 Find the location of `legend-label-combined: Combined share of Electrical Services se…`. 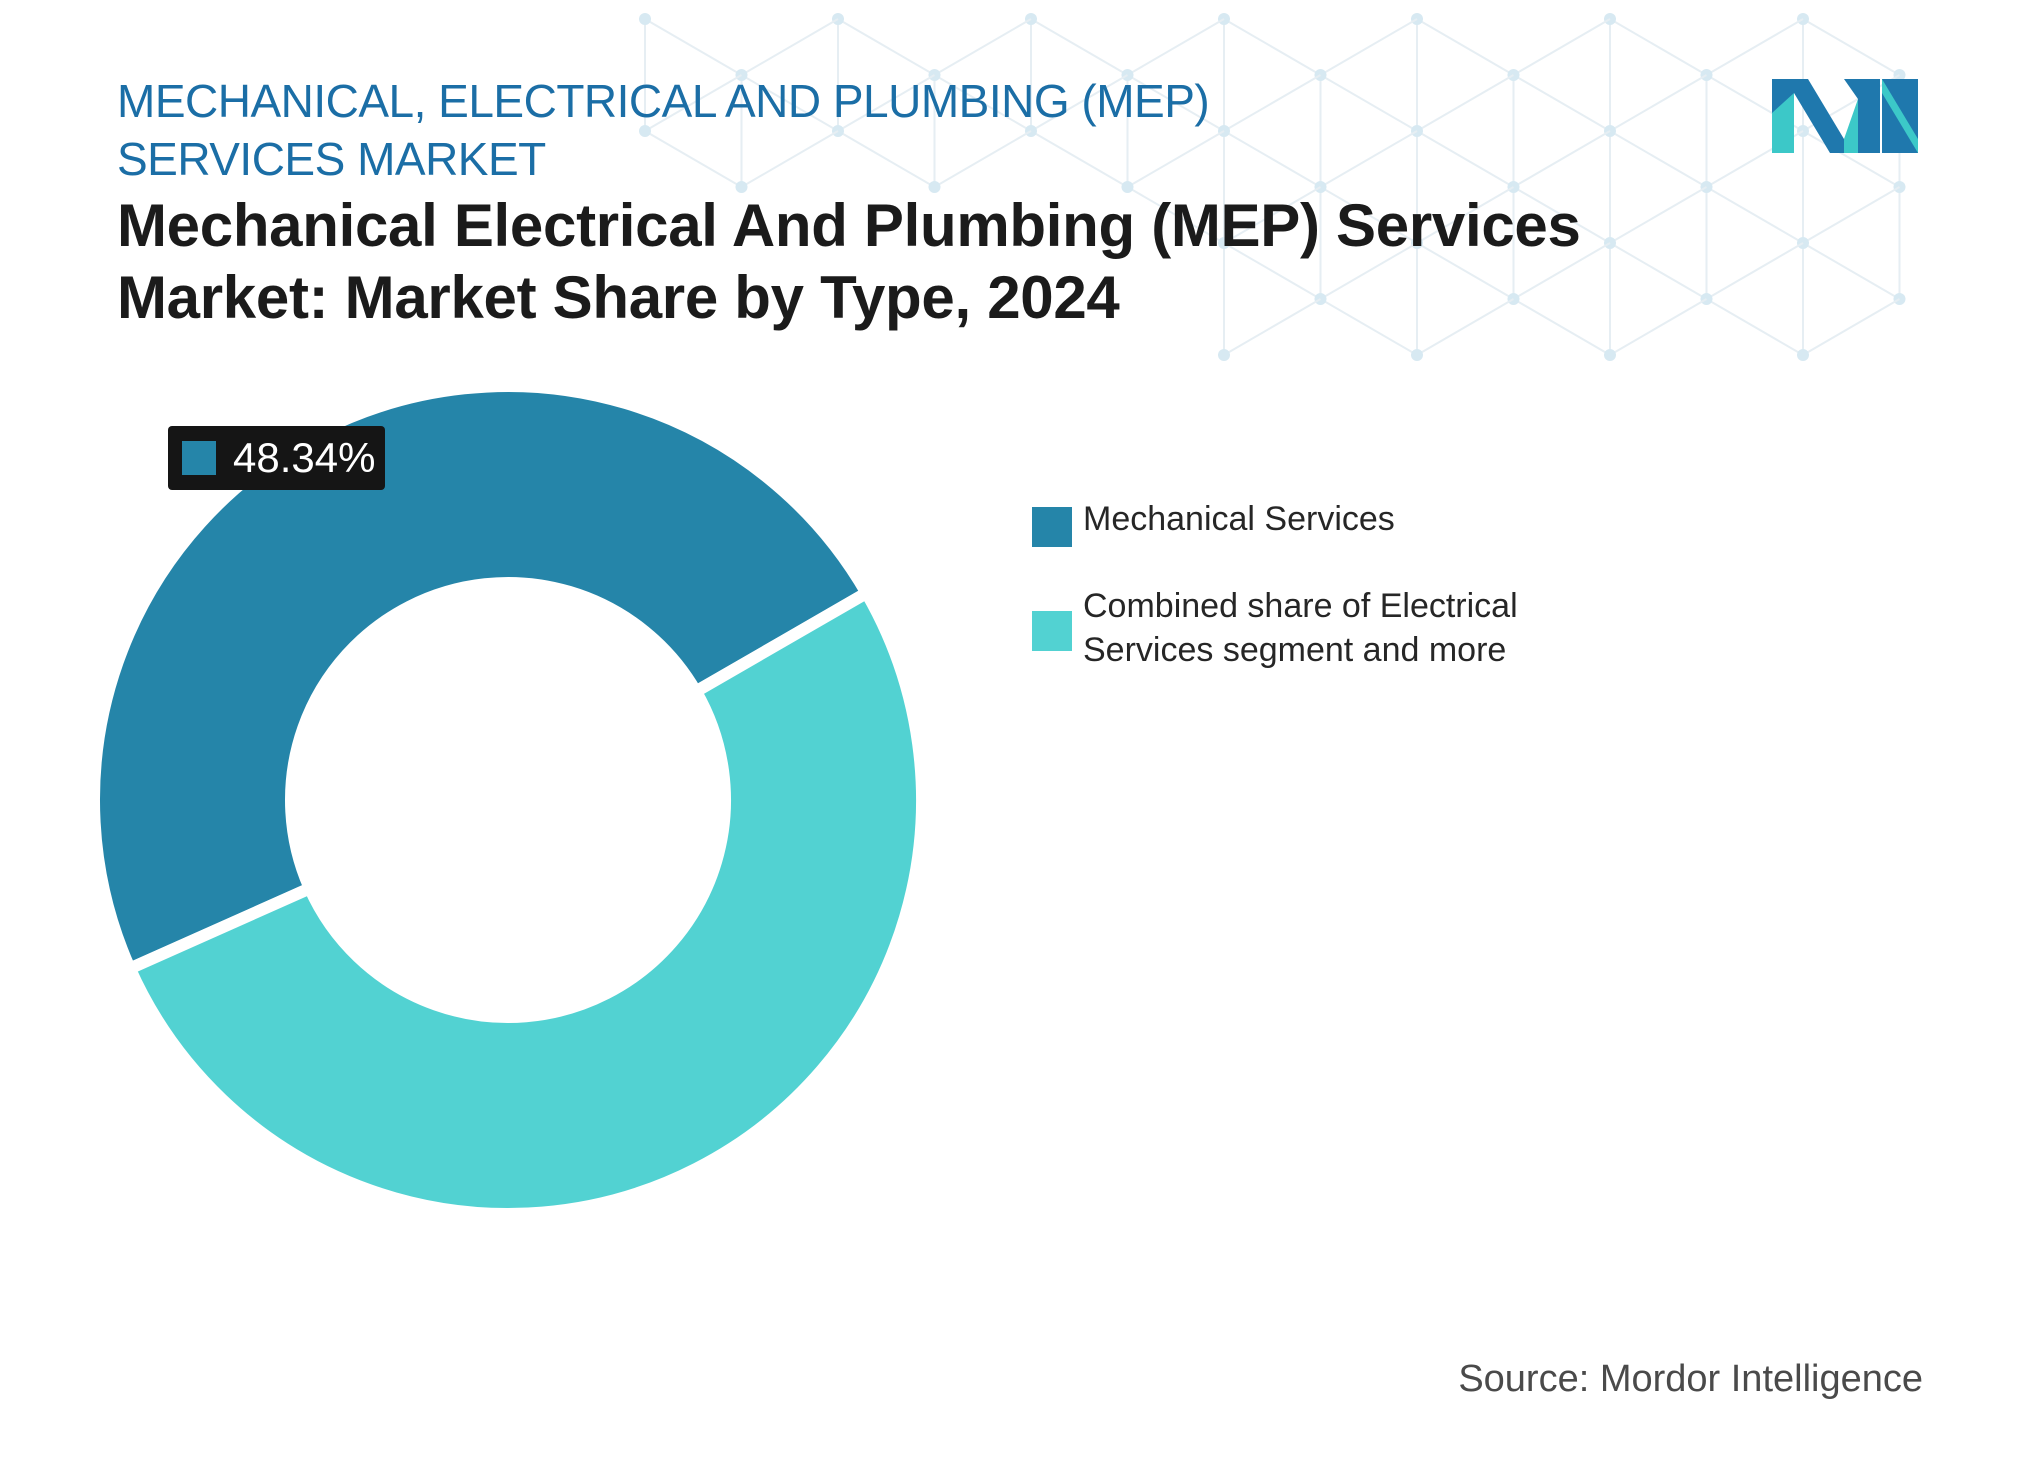

legend-label-combined: Combined share of Electrical Services se… is located at coordinates (1300, 628).